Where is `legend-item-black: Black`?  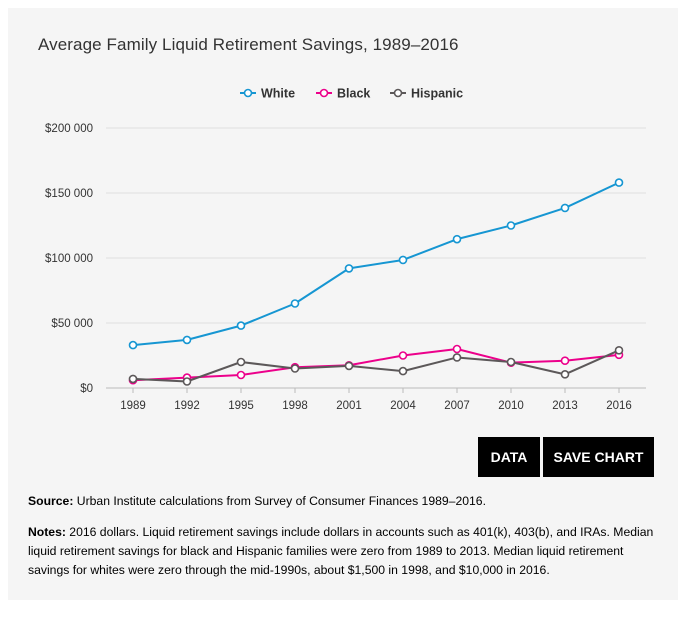 legend-item-black: Black is located at coordinates (343, 94).